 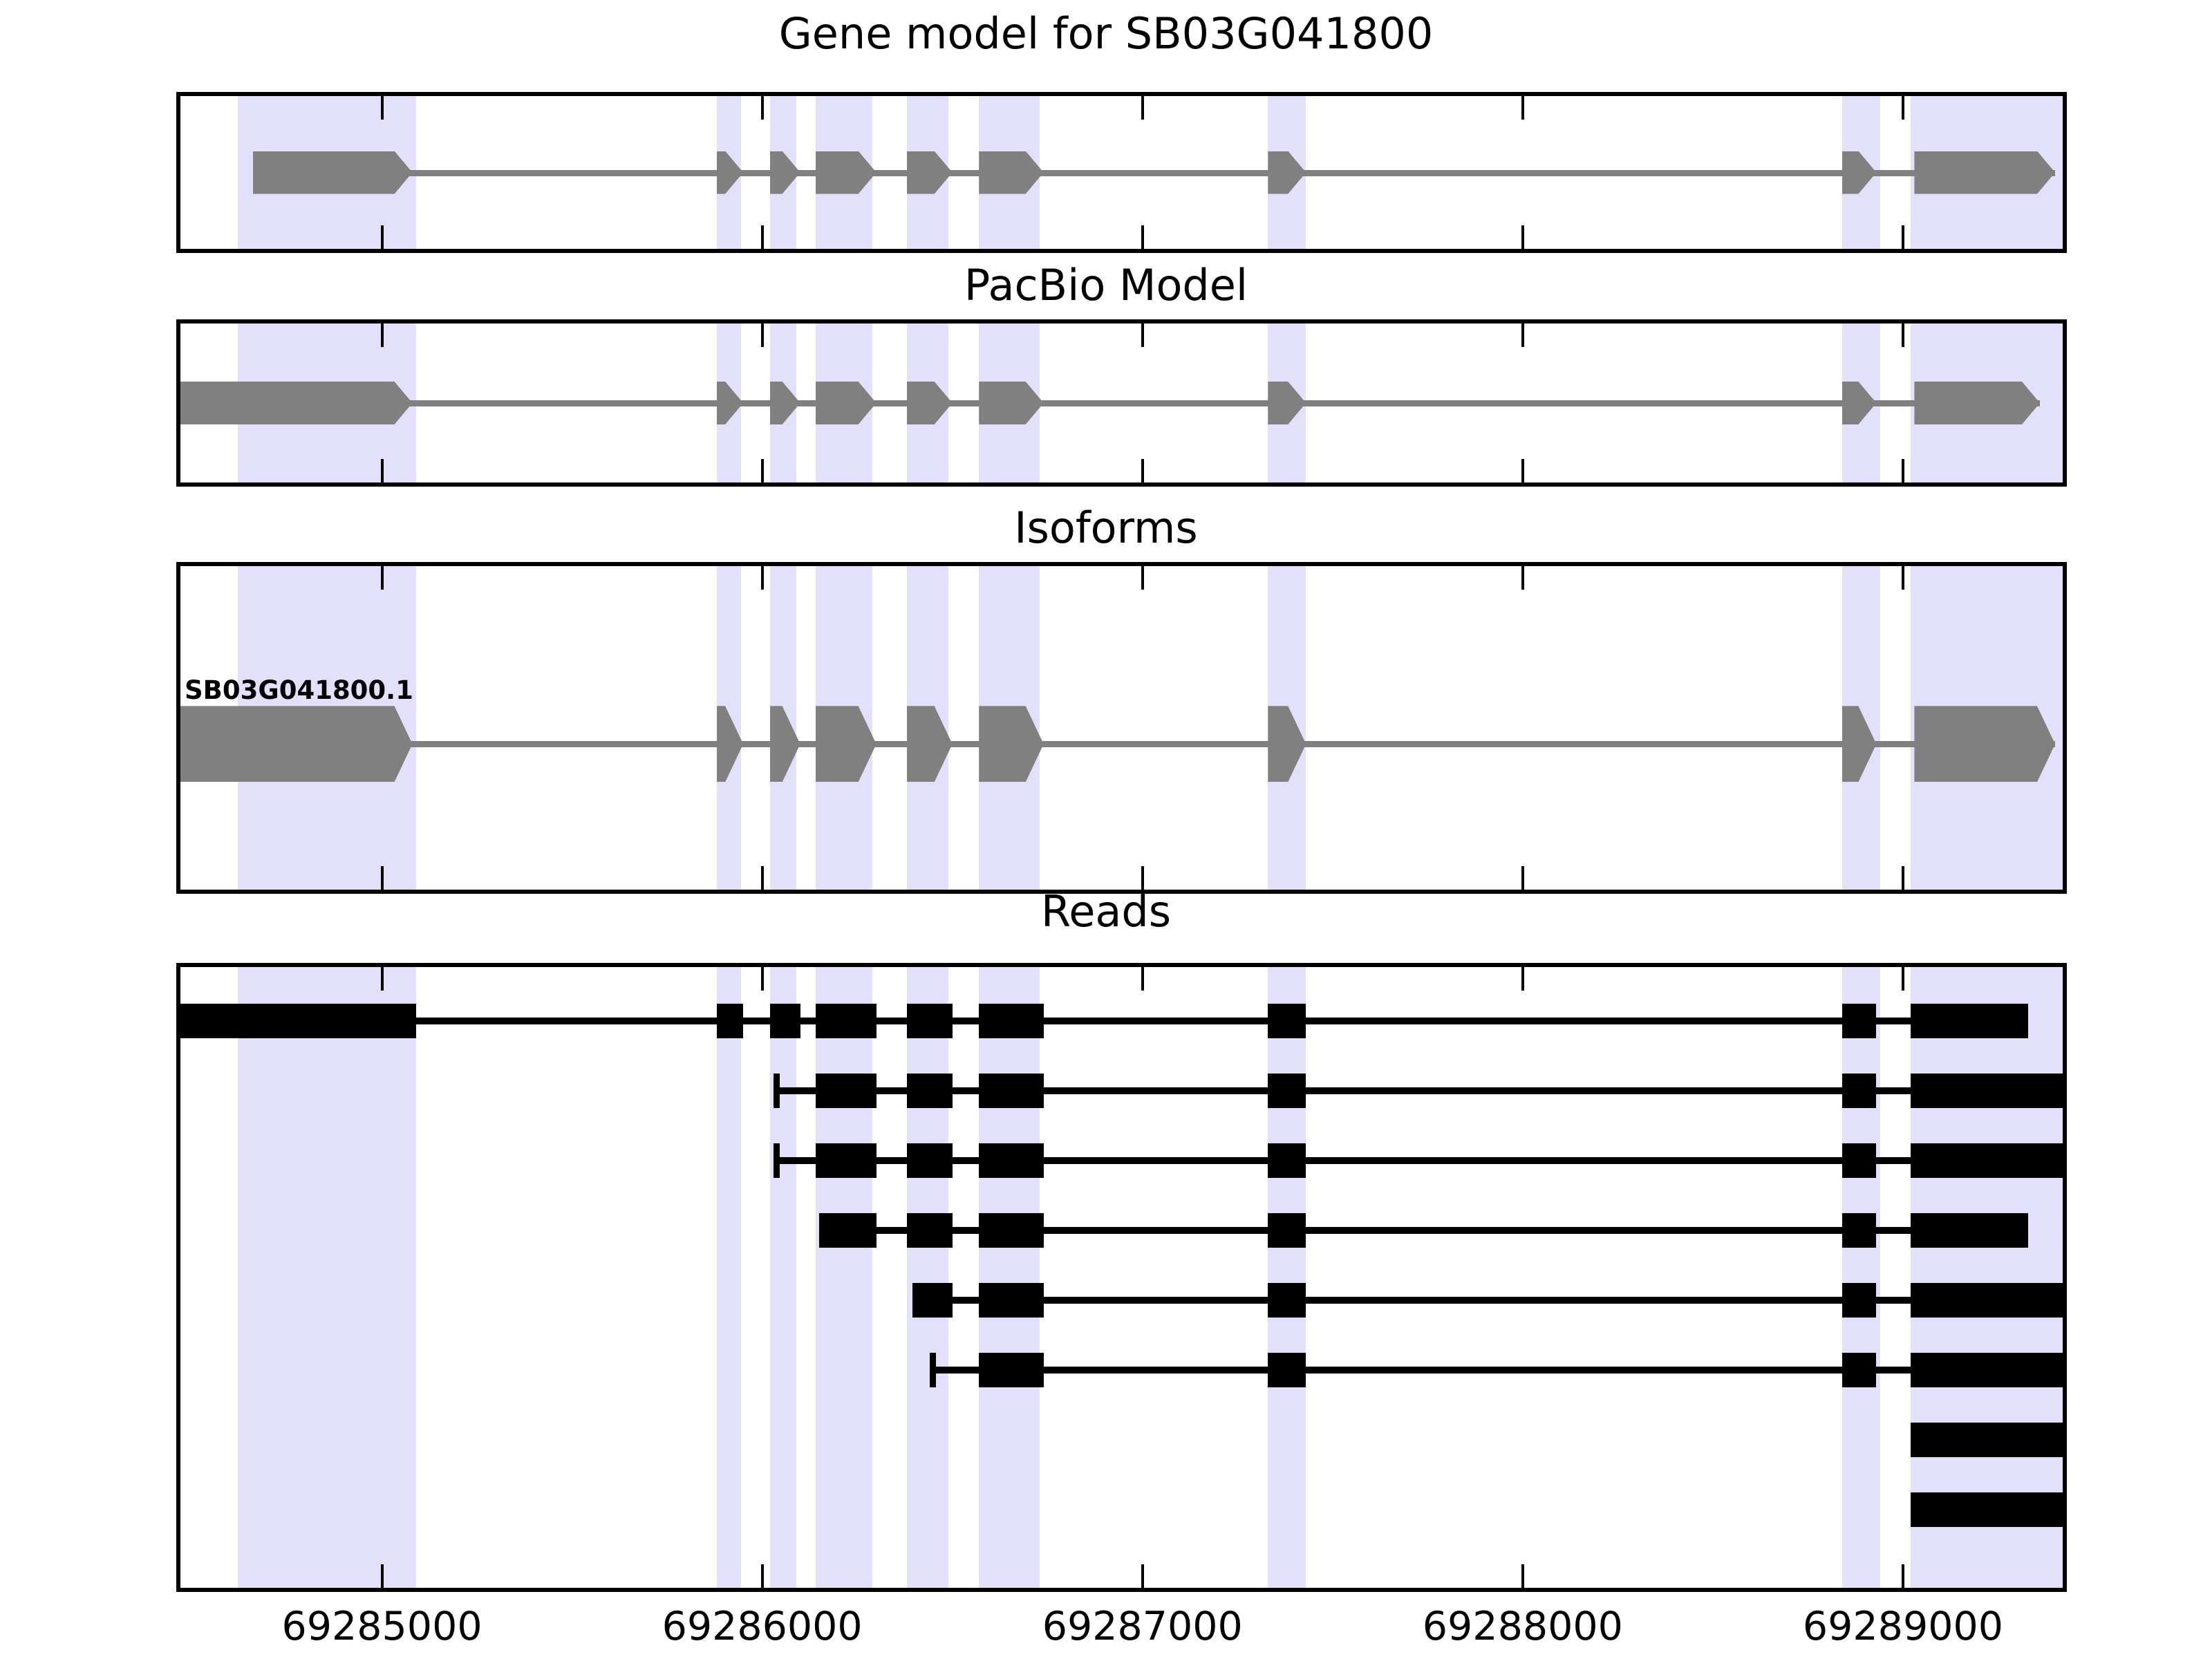 What do you see at coordinates (1106, 911) in the screenshot?
I see `panel-title-reads: Reads` at bounding box center [1106, 911].